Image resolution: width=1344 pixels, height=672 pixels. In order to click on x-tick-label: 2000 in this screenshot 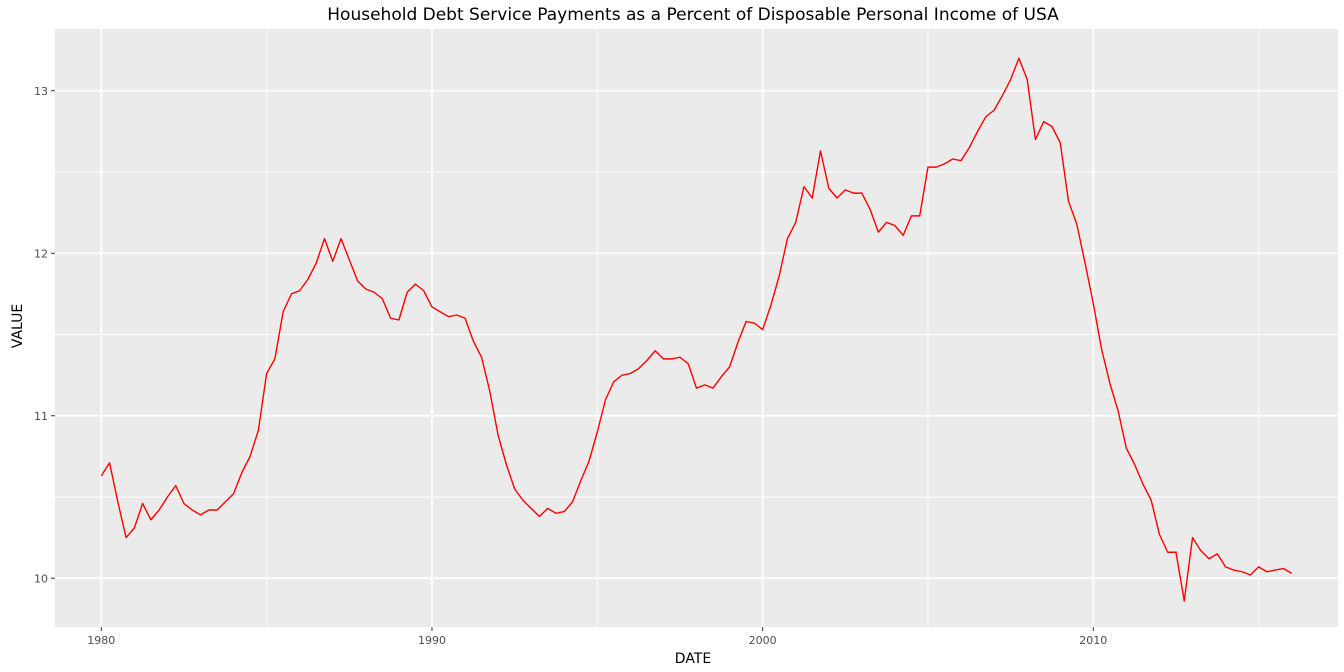, I will do `click(763, 640)`.